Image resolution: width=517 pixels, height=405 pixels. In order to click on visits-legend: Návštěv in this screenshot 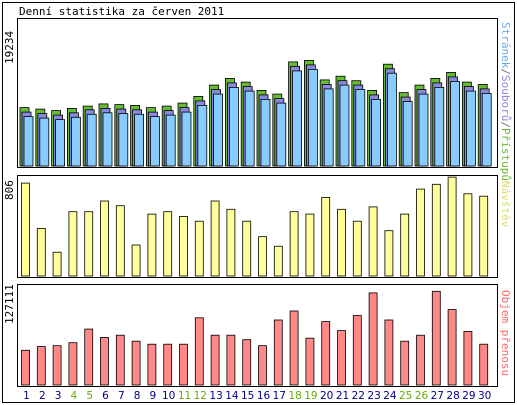, I will do `click(505, 204)`.